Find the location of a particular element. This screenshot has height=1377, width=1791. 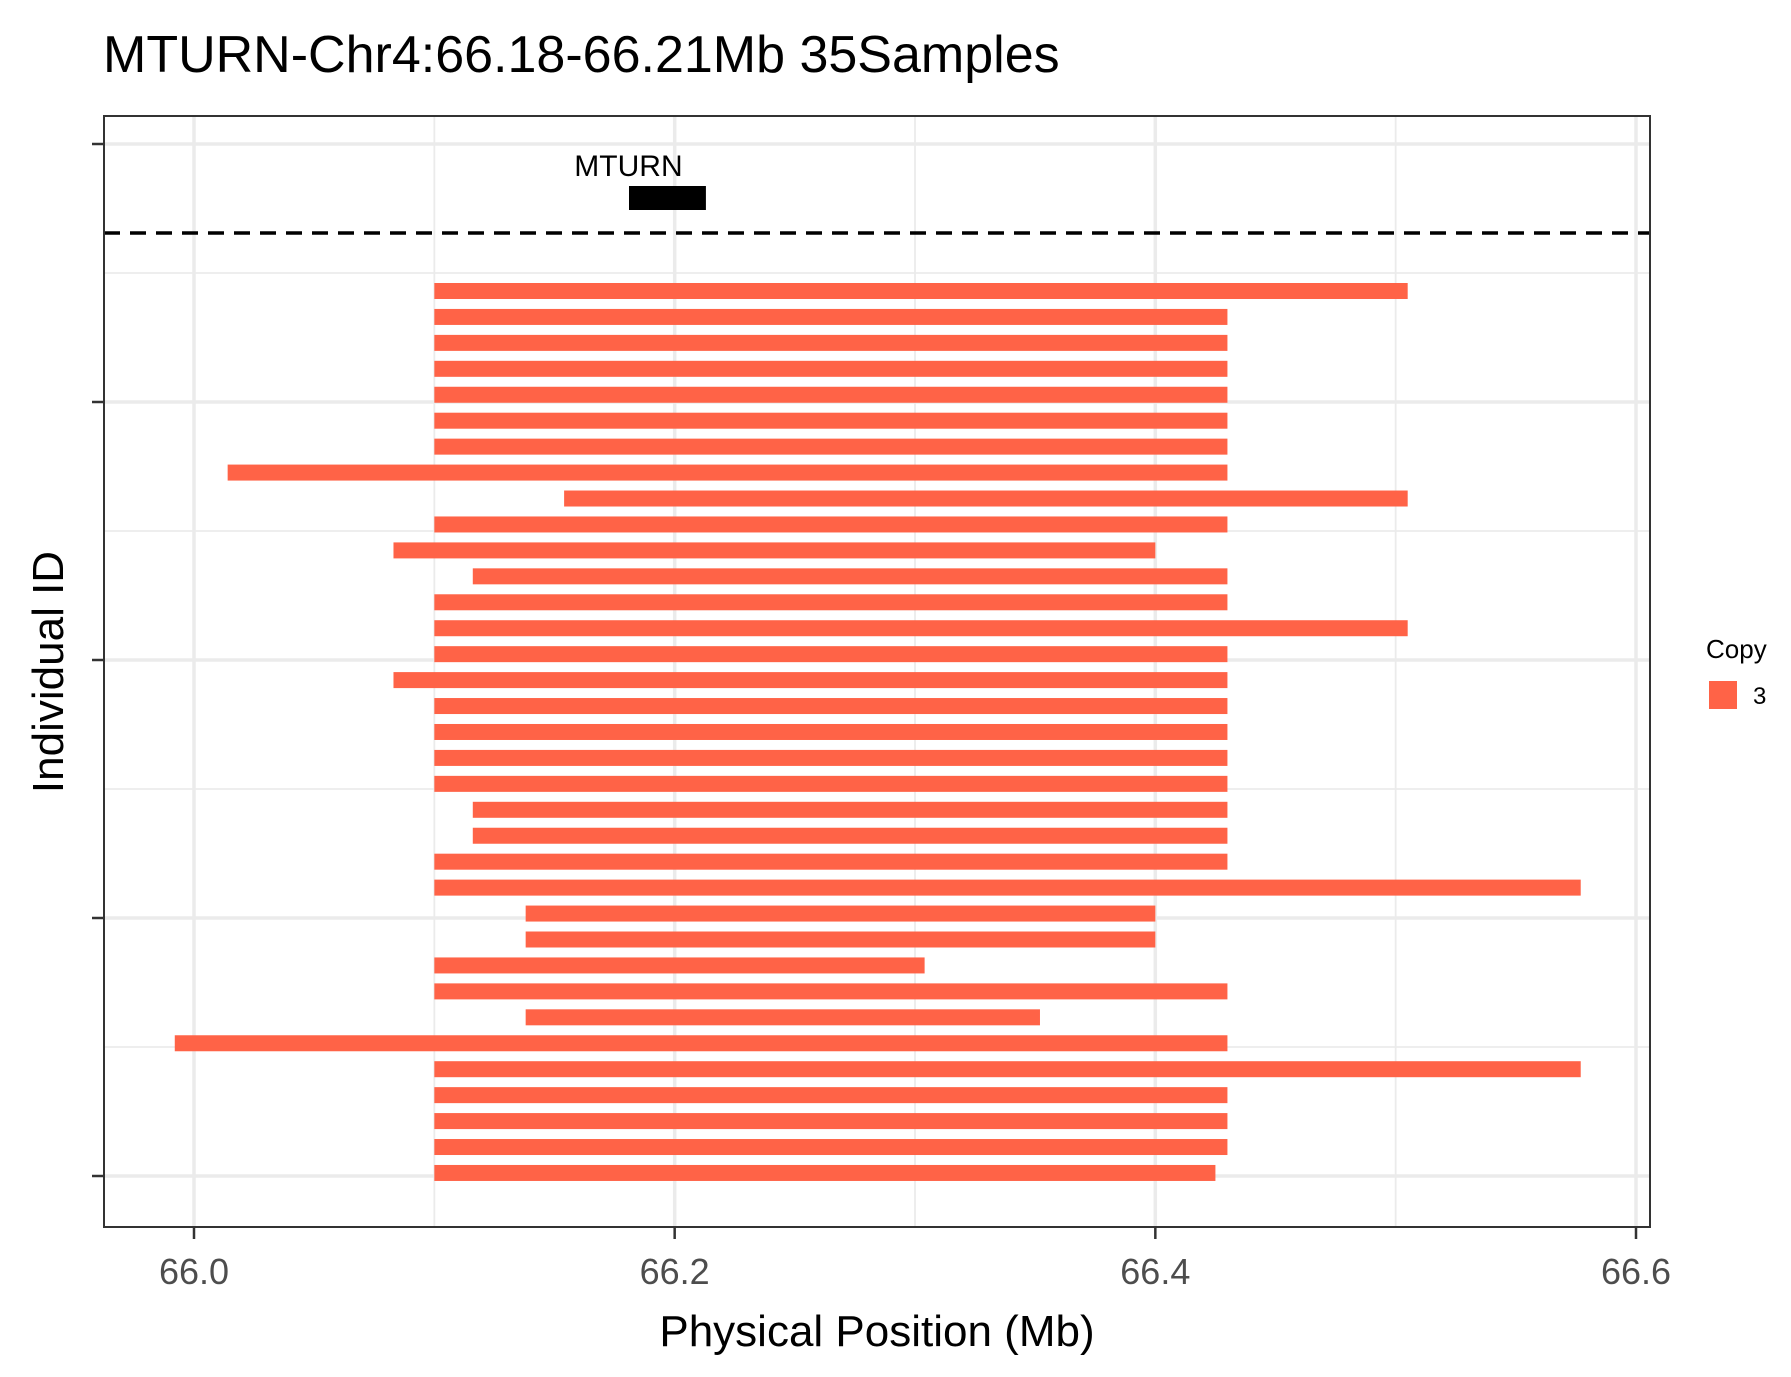

gene-track: MTURN is located at coordinates (877, 192).